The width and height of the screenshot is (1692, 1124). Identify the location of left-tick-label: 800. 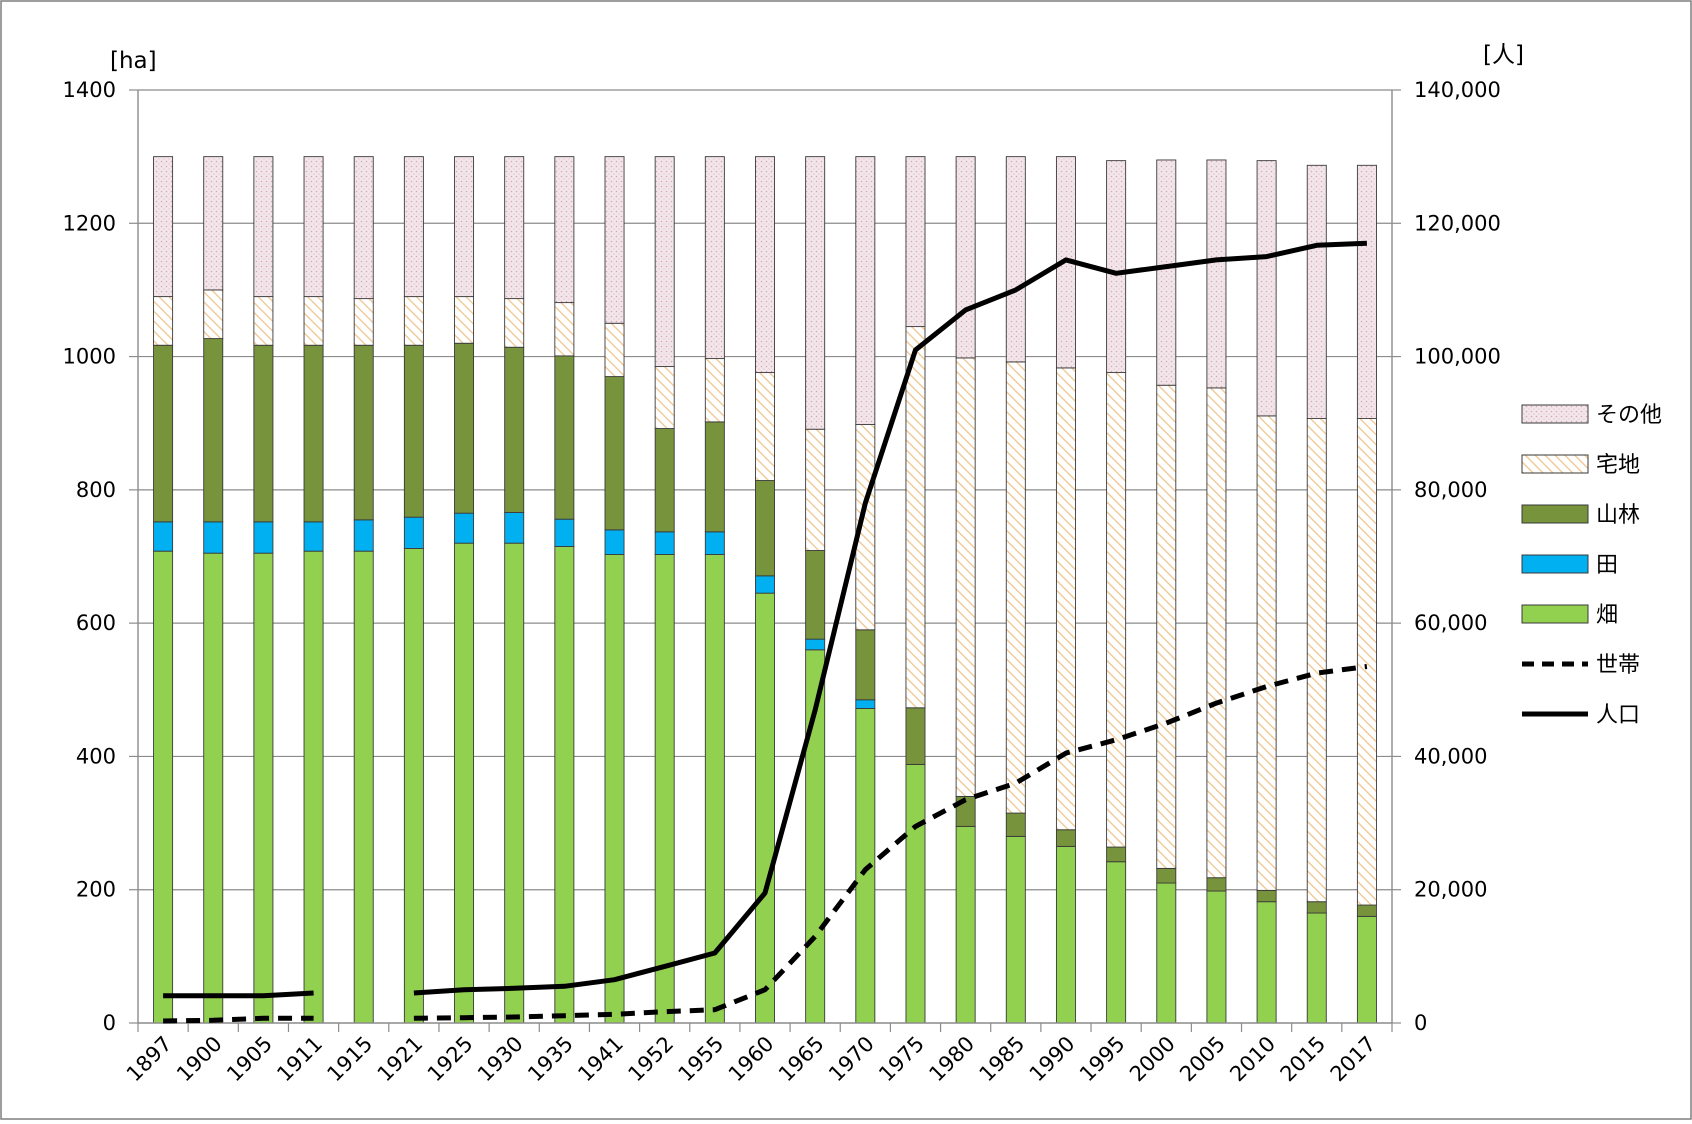
(96, 490).